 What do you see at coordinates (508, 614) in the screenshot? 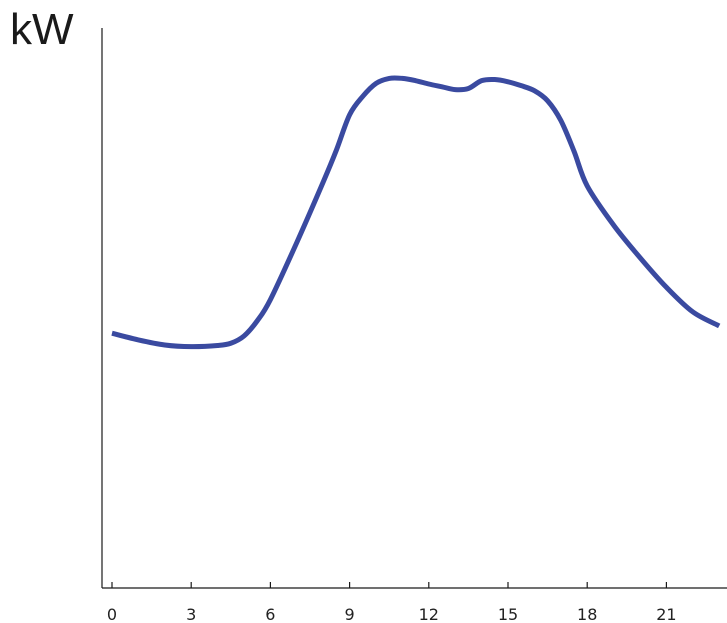
I see `x-tick-label-15: 15` at bounding box center [508, 614].